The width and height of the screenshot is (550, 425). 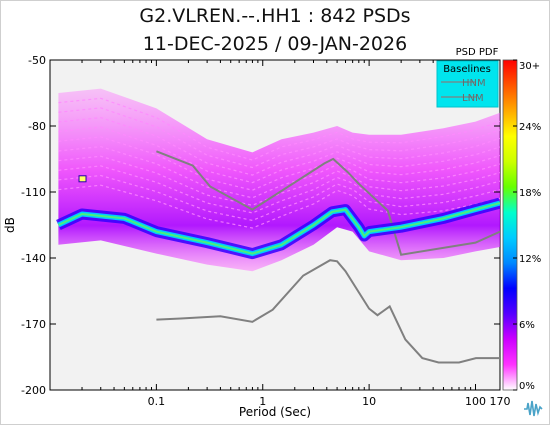 What do you see at coordinates (530, 193) in the screenshot?
I see `colorbar-tick-label: 18%` at bounding box center [530, 193].